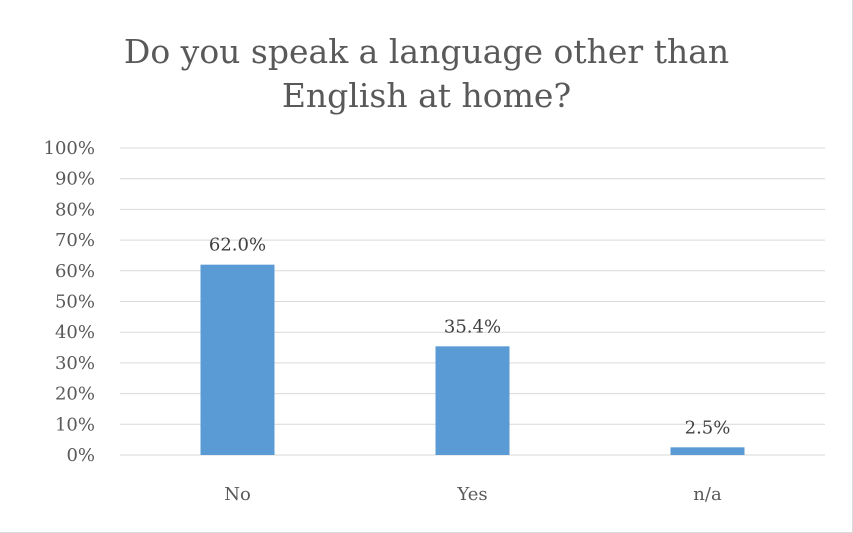 The image size is (853, 533). What do you see at coordinates (69, 148) in the screenshot?
I see `y-tick-label: 100%` at bounding box center [69, 148].